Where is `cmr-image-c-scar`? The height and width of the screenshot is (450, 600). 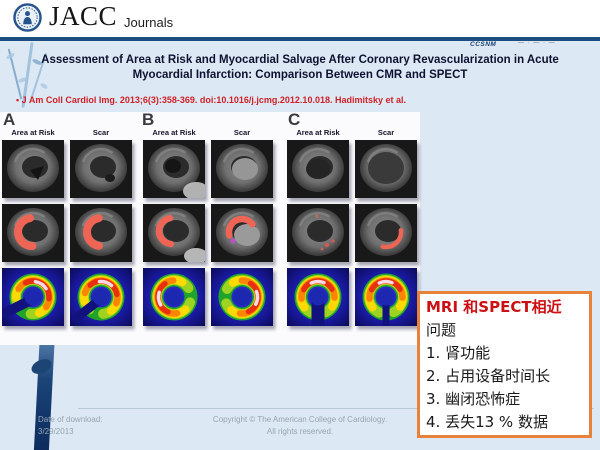 cmr-image-c-scar is located at coordinates (386, 169).